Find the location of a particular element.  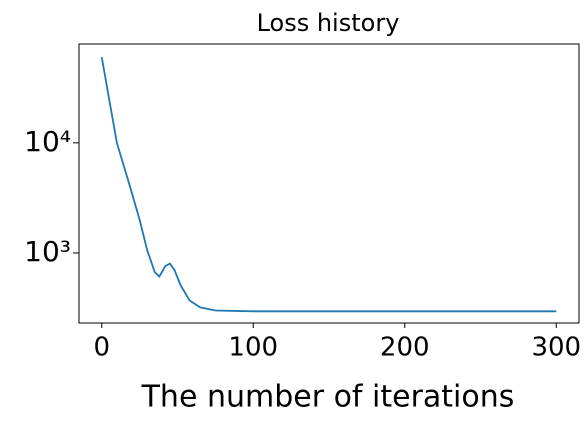

y-tick-label: 10⁴ is located at coordinates (47, 141).